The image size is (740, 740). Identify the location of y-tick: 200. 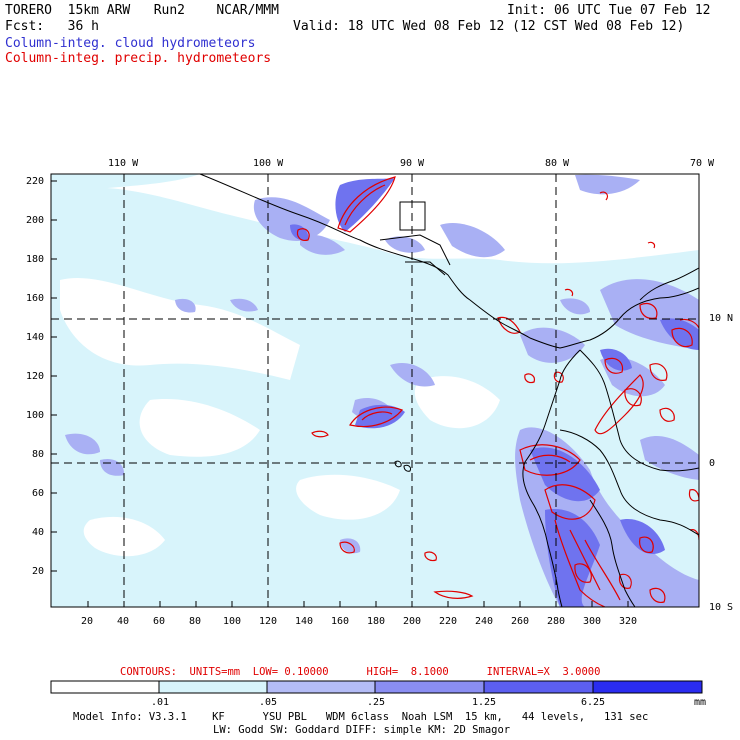
(35, 220).